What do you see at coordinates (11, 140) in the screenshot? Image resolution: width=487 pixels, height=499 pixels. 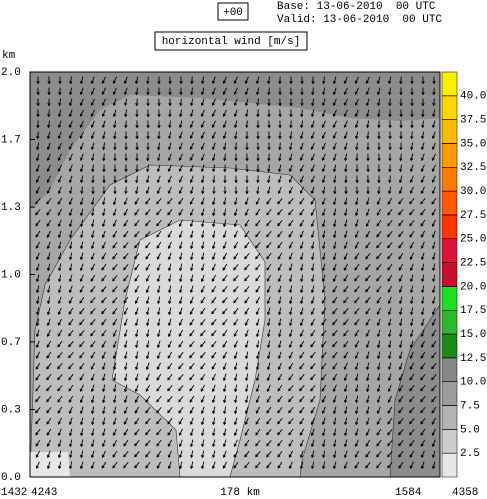 I see `y-tick-label: 1.7` at bounding box center [11, 140].